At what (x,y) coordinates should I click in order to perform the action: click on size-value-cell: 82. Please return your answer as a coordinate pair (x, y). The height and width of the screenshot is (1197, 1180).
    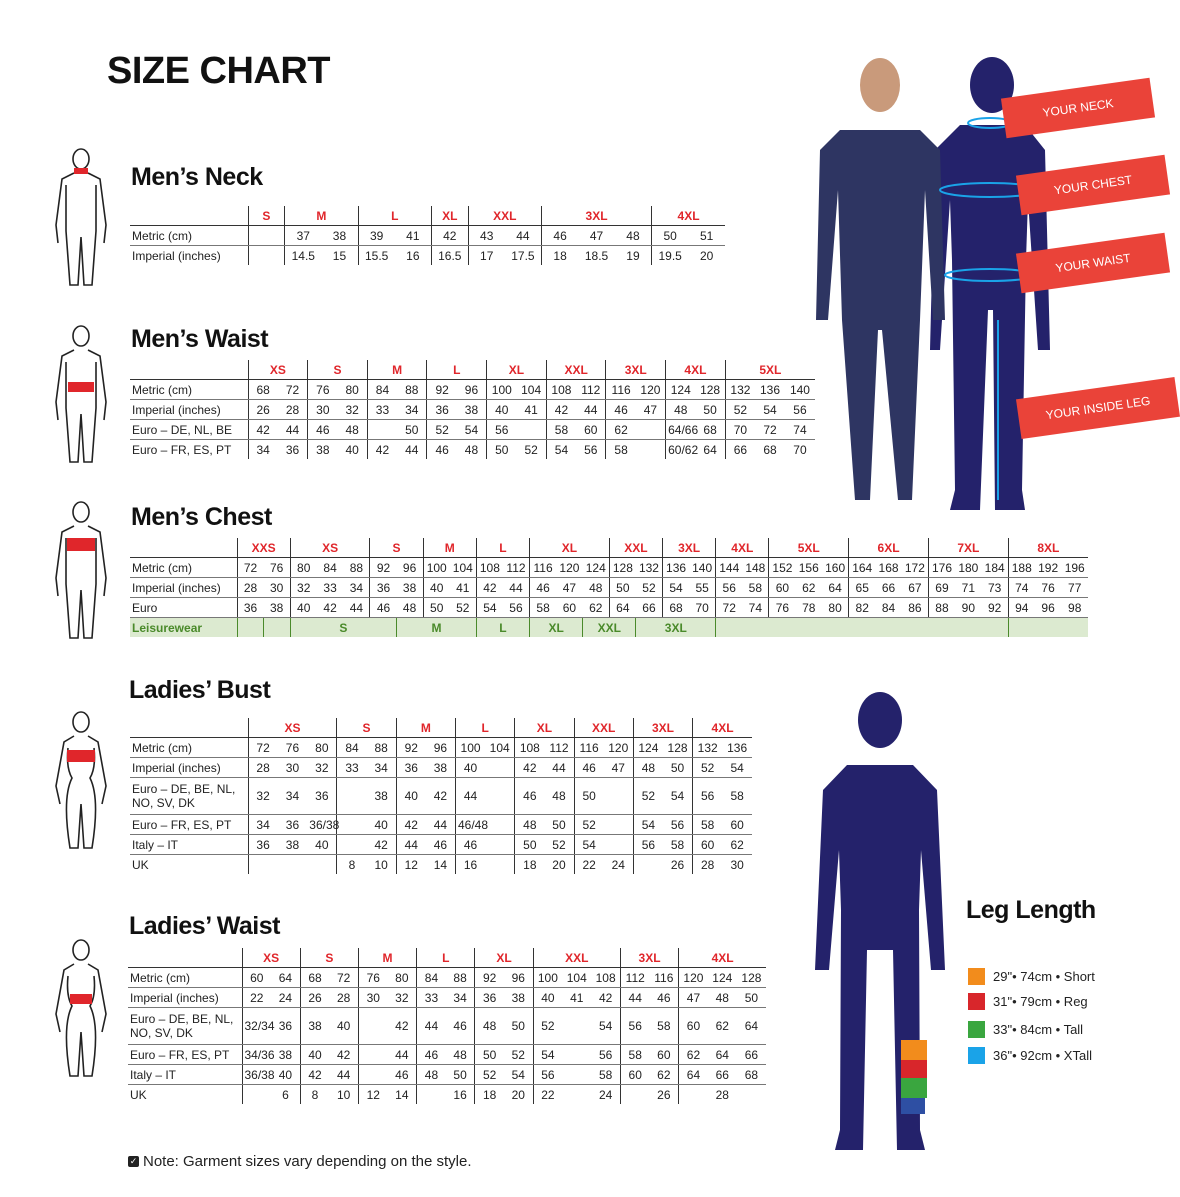
    Looking at the image, I should click on (862, 607).